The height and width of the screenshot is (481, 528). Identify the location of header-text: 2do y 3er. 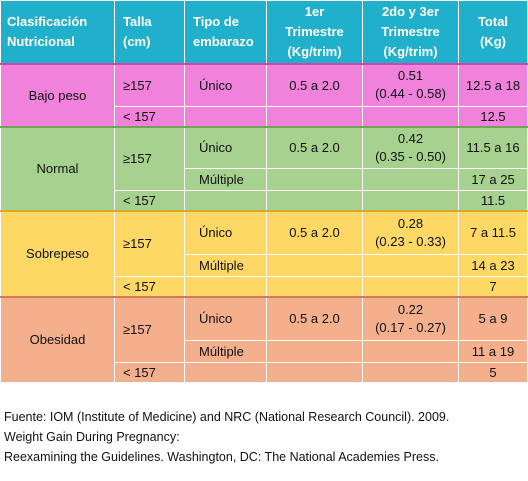
(410, 11).